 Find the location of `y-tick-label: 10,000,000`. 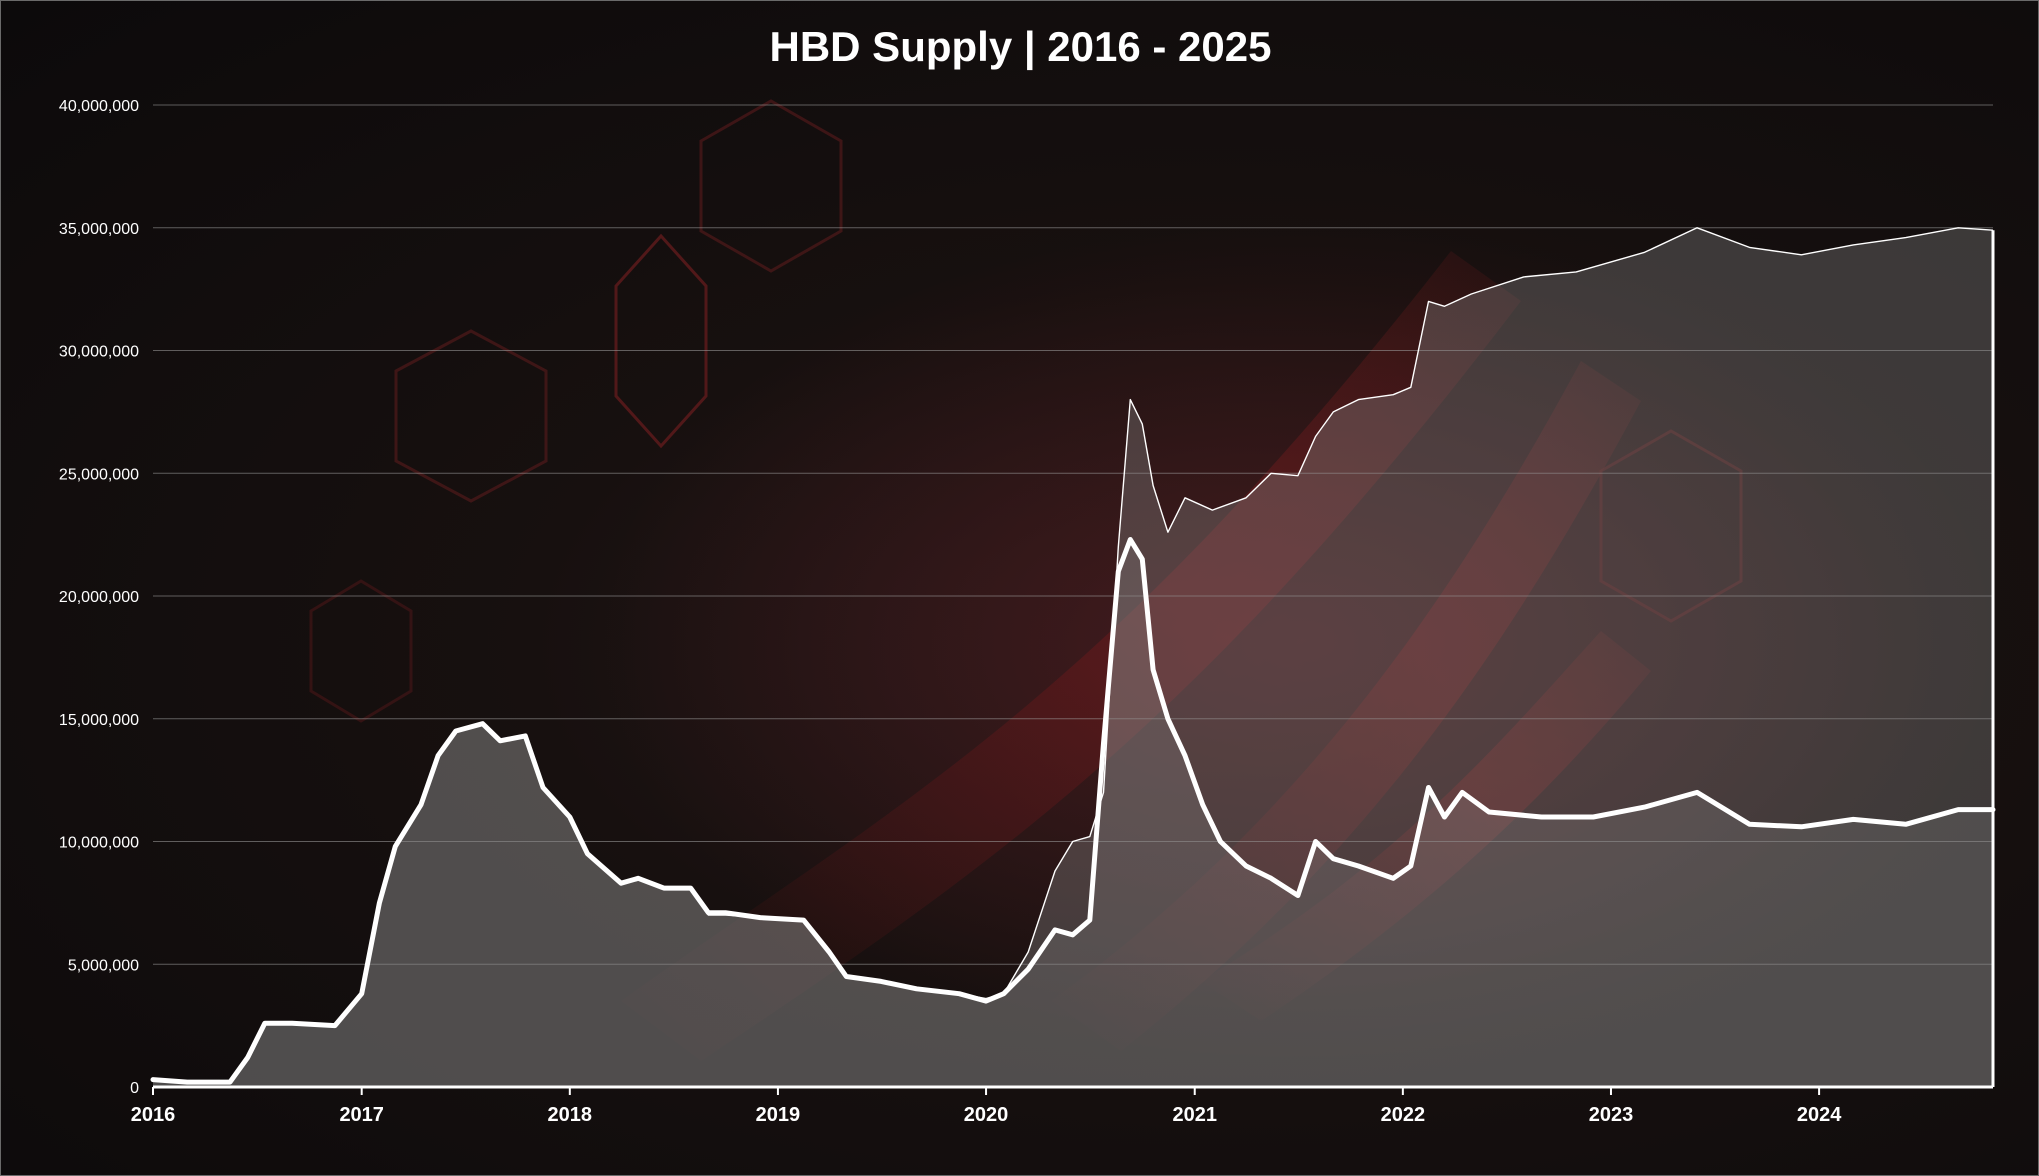

y-tick-label: 10,000,000 is located at coordinates (99, 843).